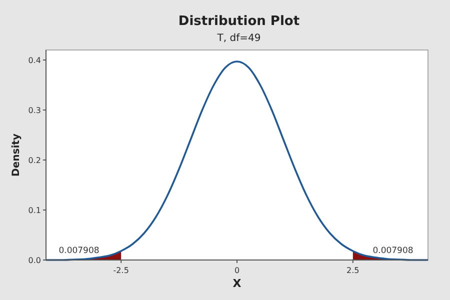  I want to click on y-tick-label: 0.3, so click(34, 110).